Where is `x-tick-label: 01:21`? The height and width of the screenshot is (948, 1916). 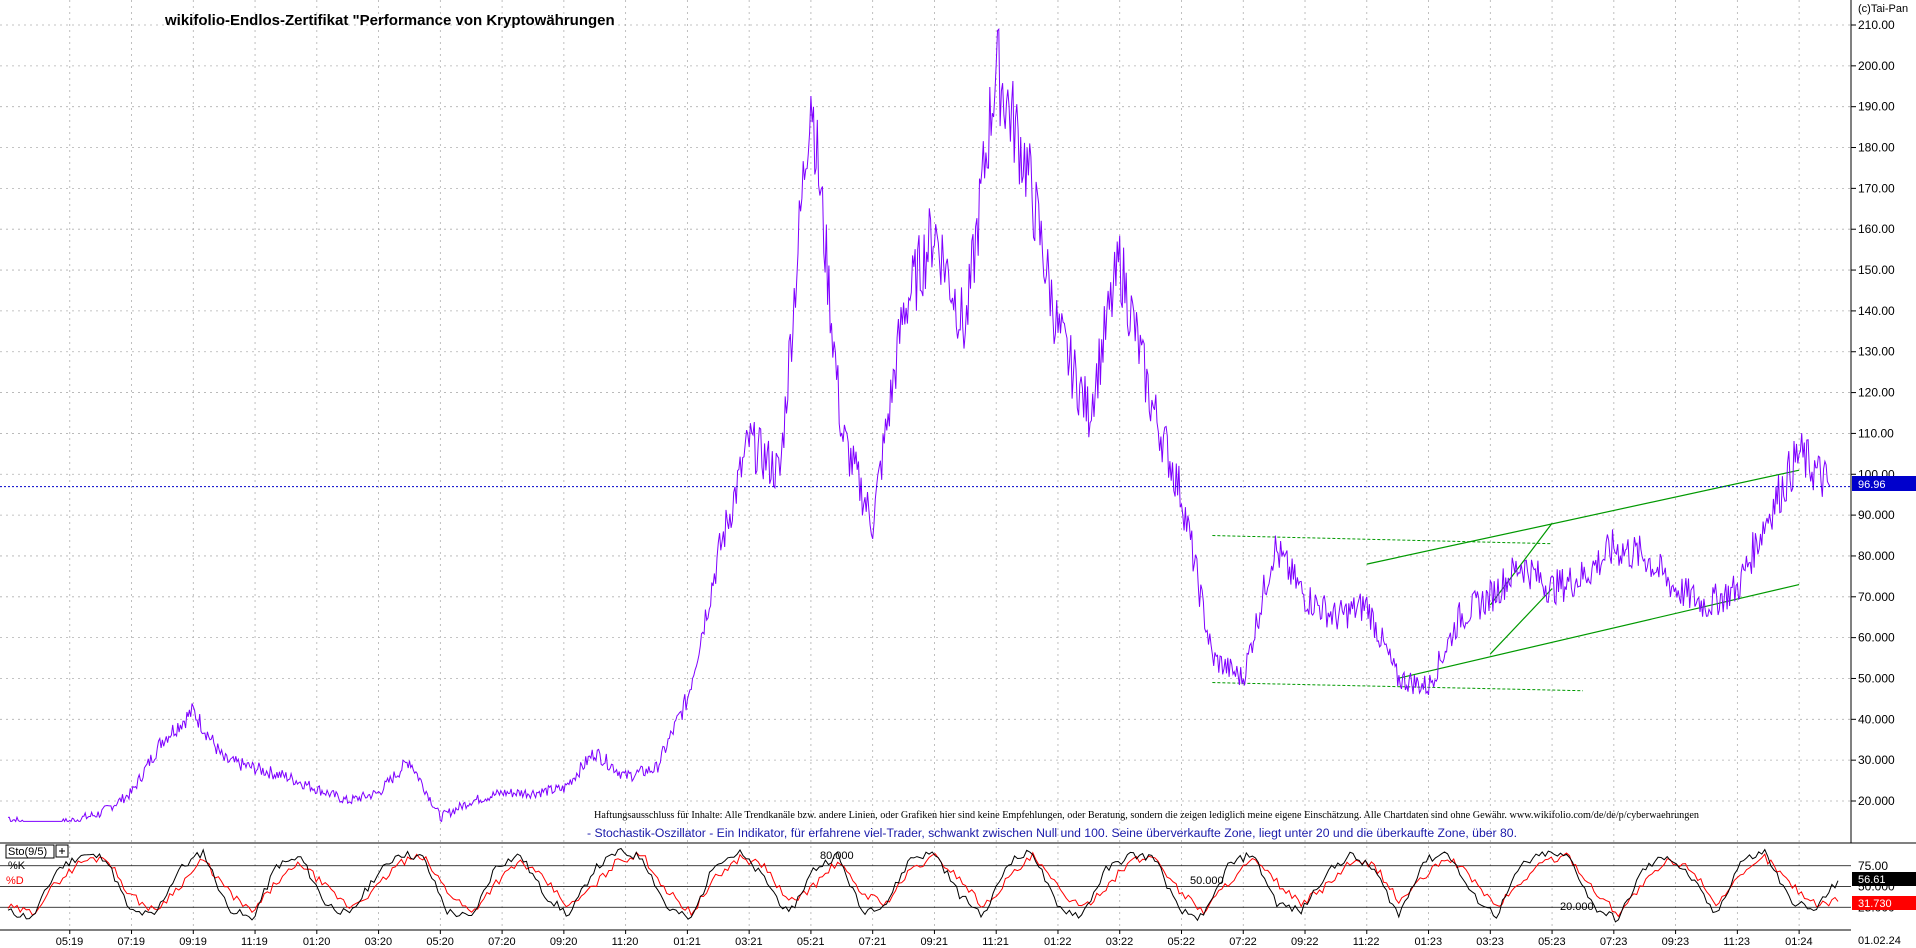 x-tick-label: 01:21 is located at coordinates (687, 942).